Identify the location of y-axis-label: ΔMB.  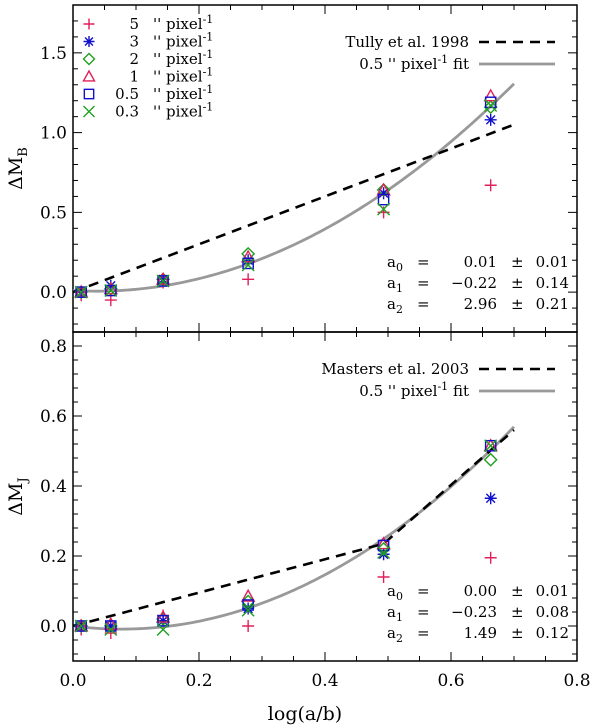
(18, 168).